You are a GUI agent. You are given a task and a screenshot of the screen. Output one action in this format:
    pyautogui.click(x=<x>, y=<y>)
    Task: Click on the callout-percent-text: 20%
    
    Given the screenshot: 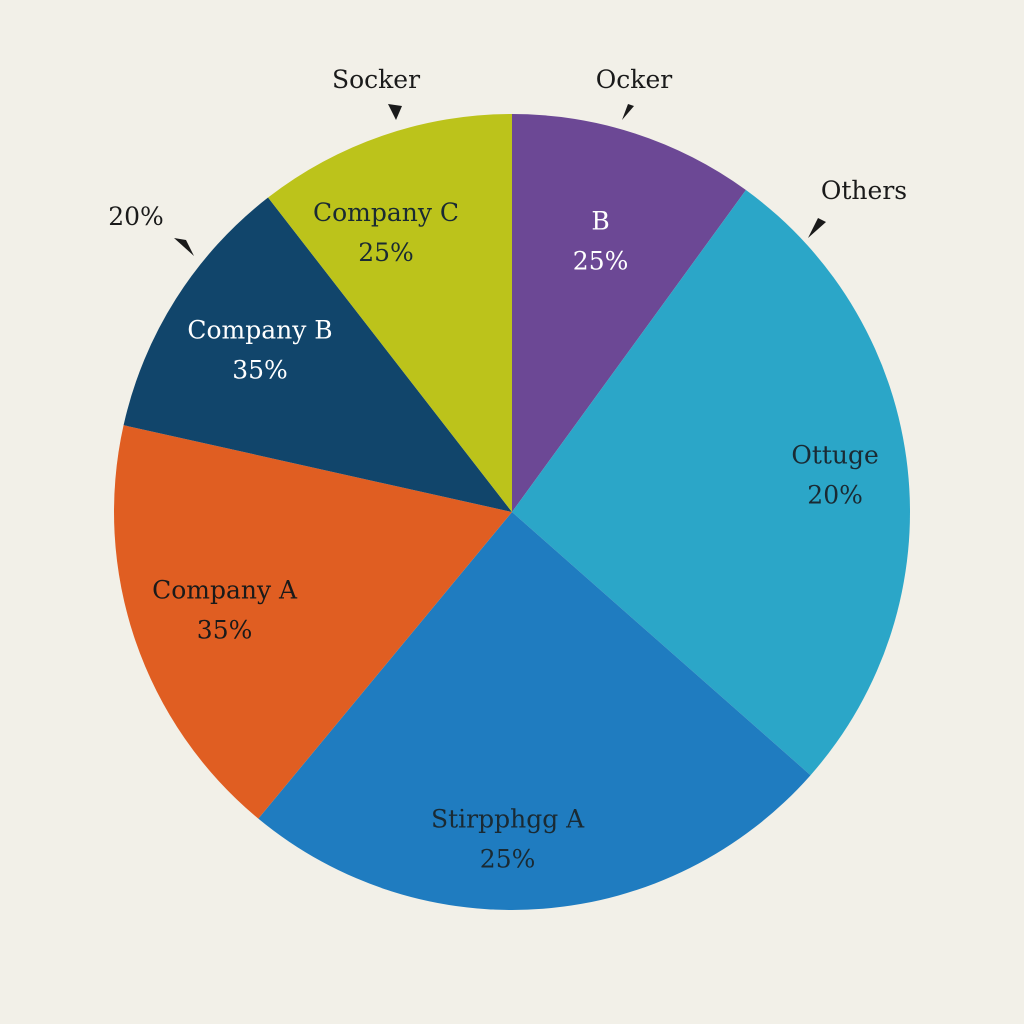 What is the action you would take?
    pyautogui.click(x=136, y=216)
    